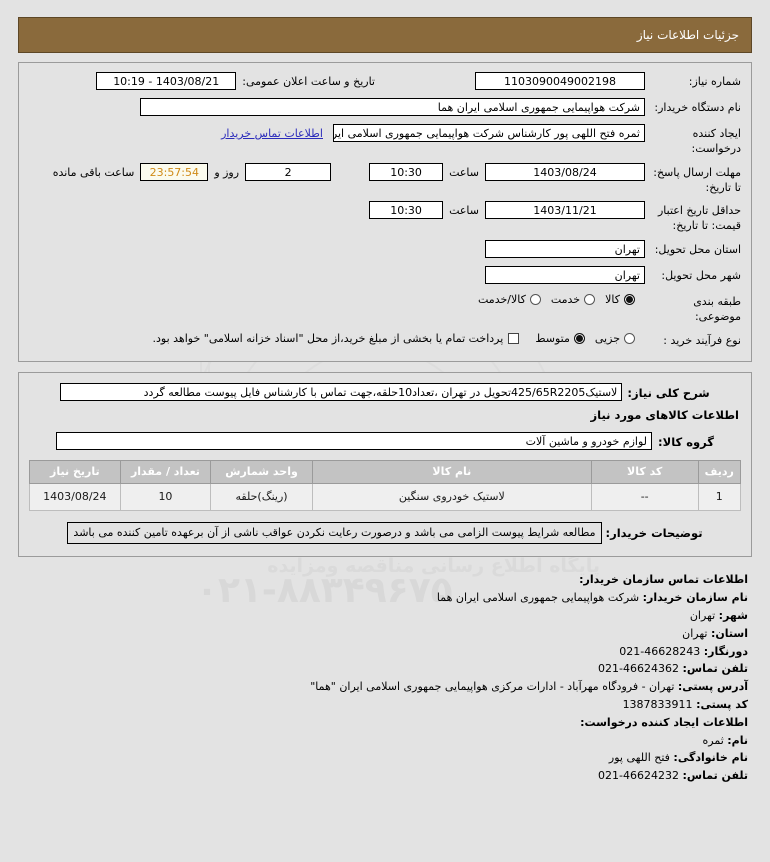  What do you see at coordinates (406, 171) in the screenshot?
I see `deadline-time-field: 10:30` at bounding box center [406, 171].